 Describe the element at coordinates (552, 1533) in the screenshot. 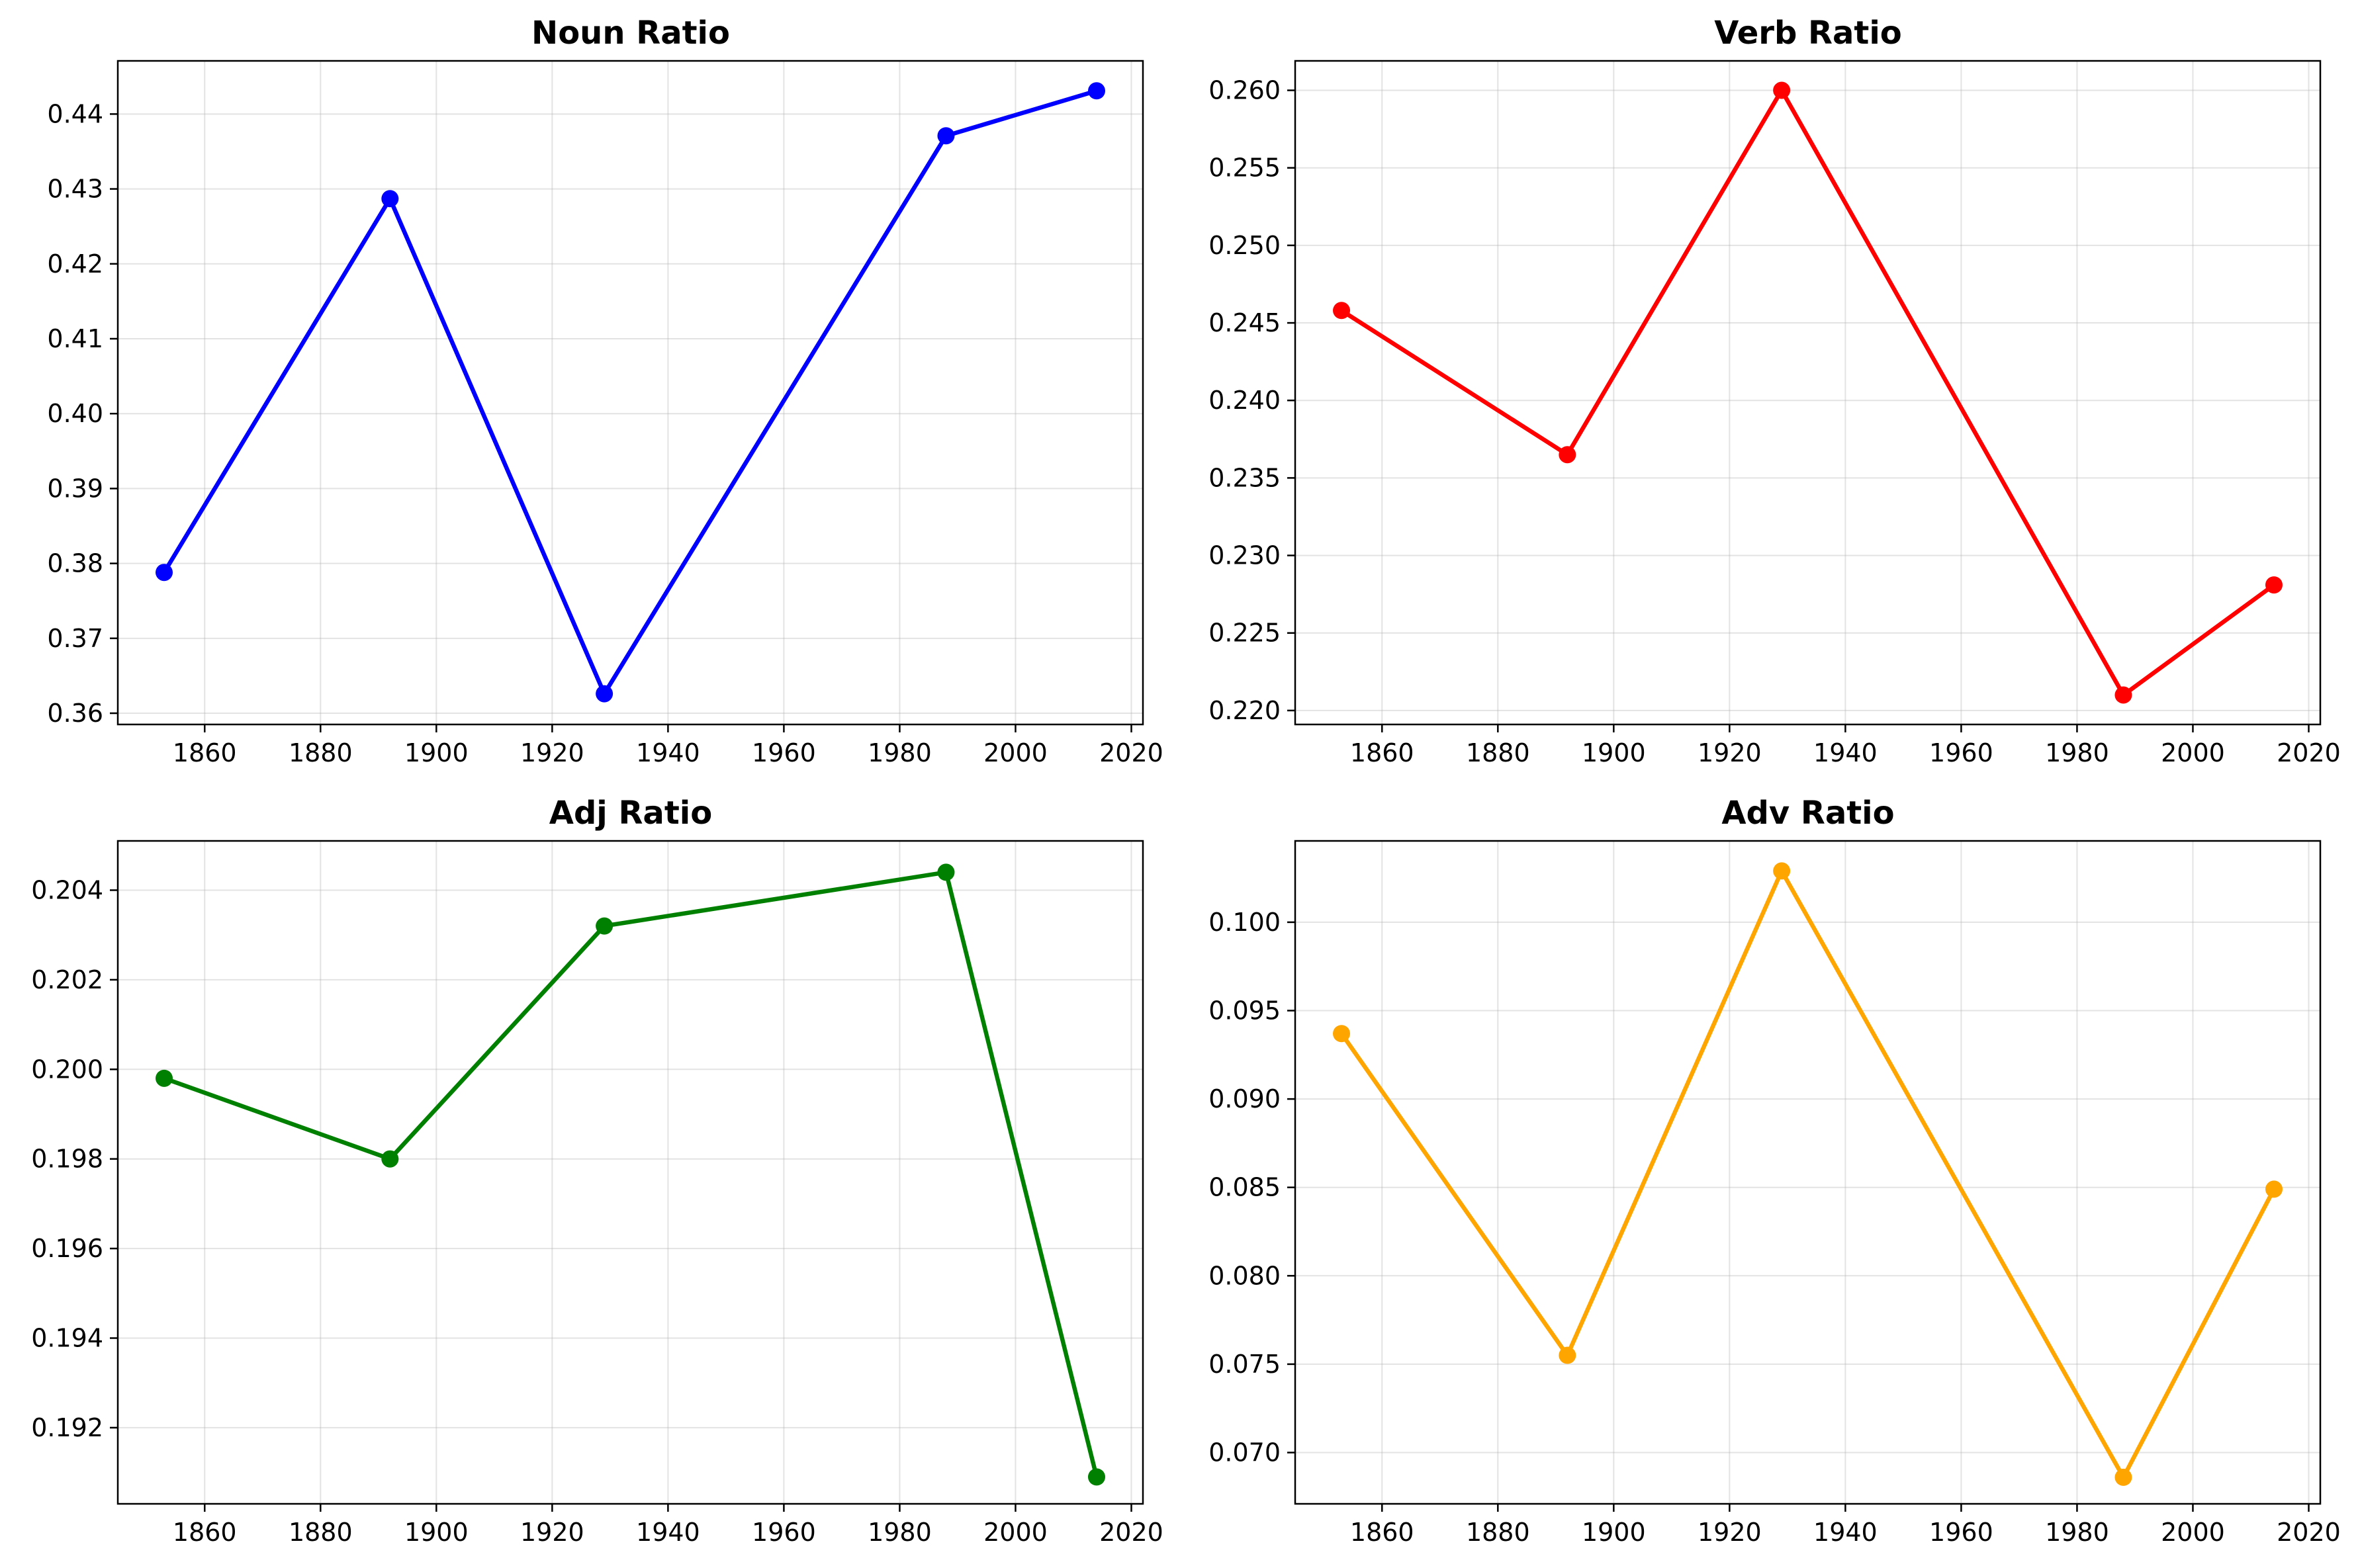

I see `adj-ratio-x-tick-label: 1920` at that location.